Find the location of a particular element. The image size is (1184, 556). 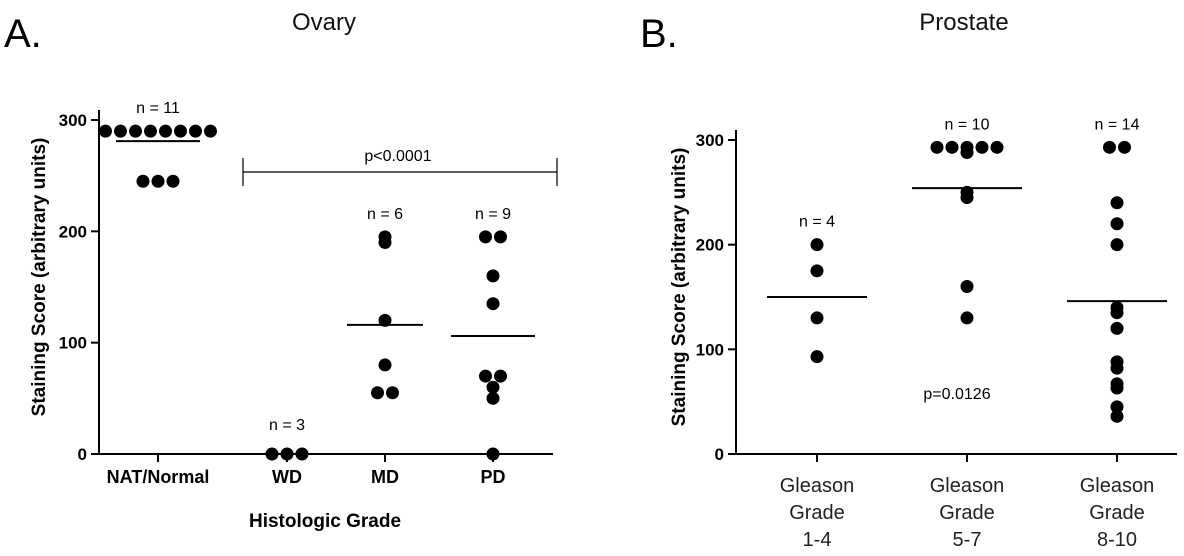

panel-a-x-tick-label: WD is located at coordinates (287, 477).